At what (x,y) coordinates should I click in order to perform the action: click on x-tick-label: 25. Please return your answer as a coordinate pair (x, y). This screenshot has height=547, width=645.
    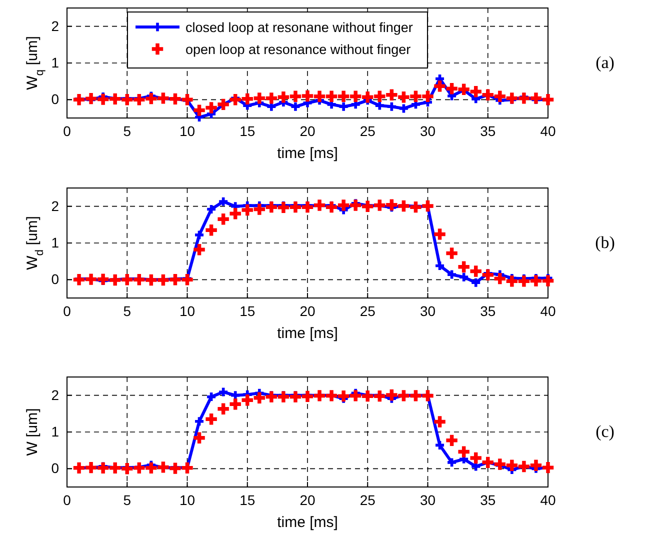
    Looking at the image, I should click on (368, 500).